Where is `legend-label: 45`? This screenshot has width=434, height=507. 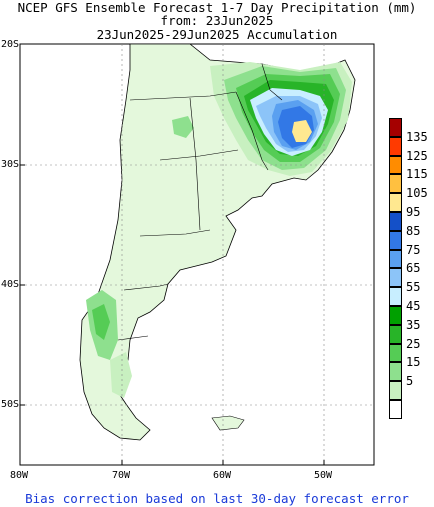 legend-label: 45 is located at coordinates (413, 306).